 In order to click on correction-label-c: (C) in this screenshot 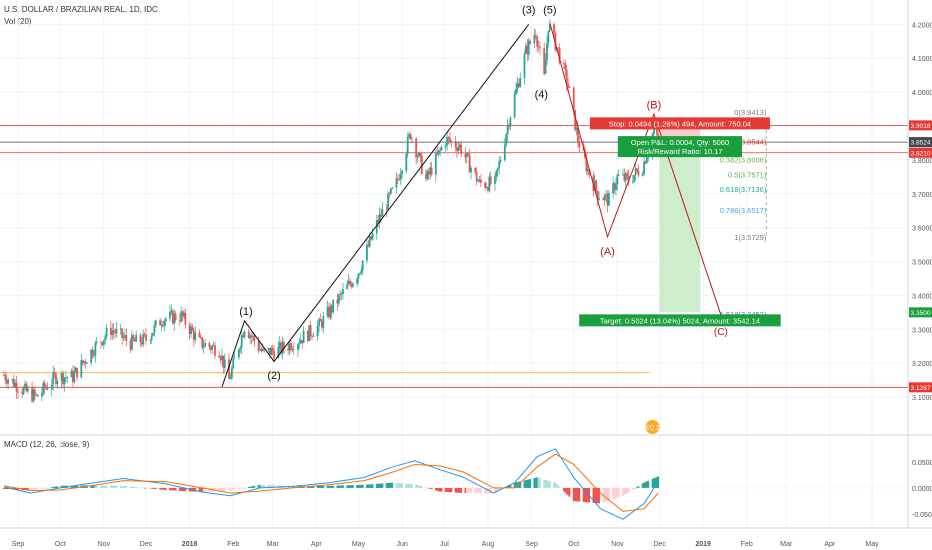, I will do `click(721, 332)`.